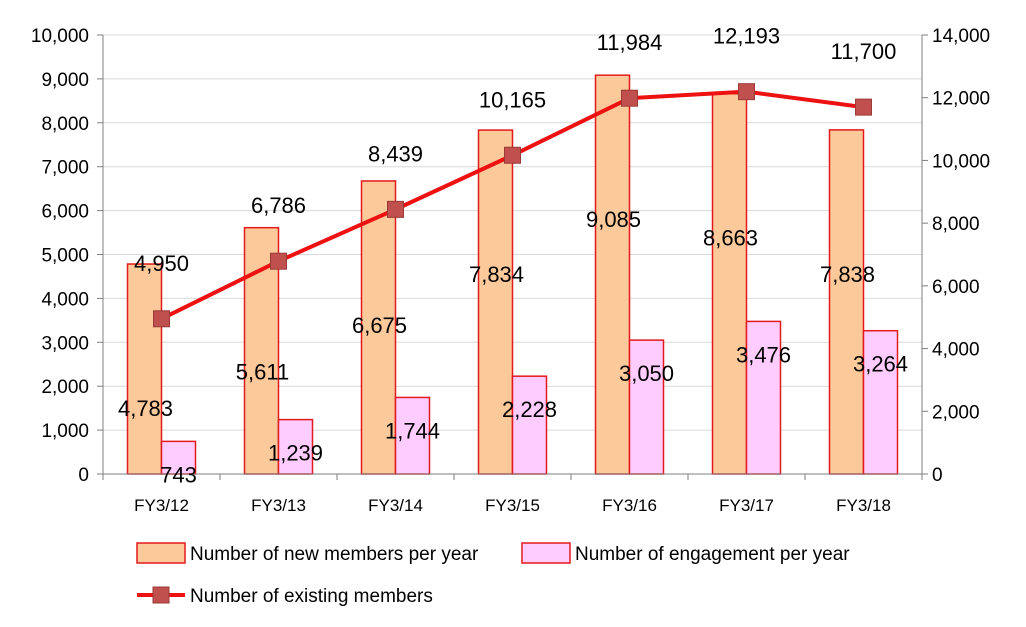 The image size is (1026, 627). What do you see at coordinates (295, 453) in the screenshot?
I see `engagement-data-label: 1,239` at bounding box center [295, 453].